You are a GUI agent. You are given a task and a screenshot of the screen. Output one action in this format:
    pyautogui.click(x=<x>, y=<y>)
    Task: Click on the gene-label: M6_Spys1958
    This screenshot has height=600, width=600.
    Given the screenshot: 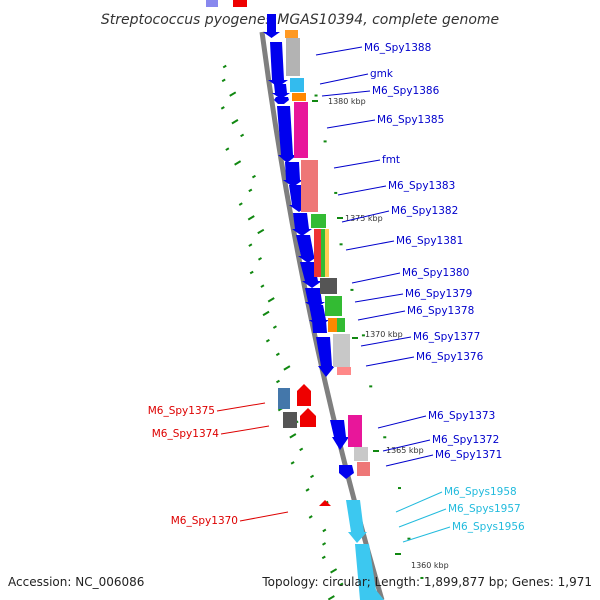 What is the action you would take?
    pyautogui.click(x=480, y=492)
    